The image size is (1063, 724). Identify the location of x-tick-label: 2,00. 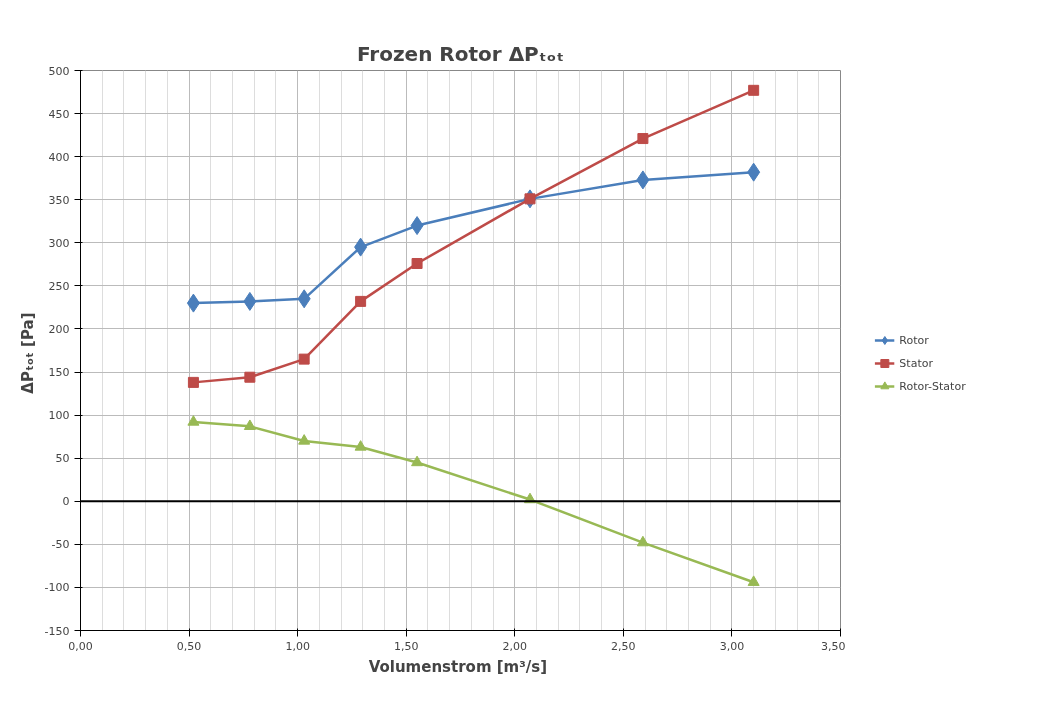
(515, 646).